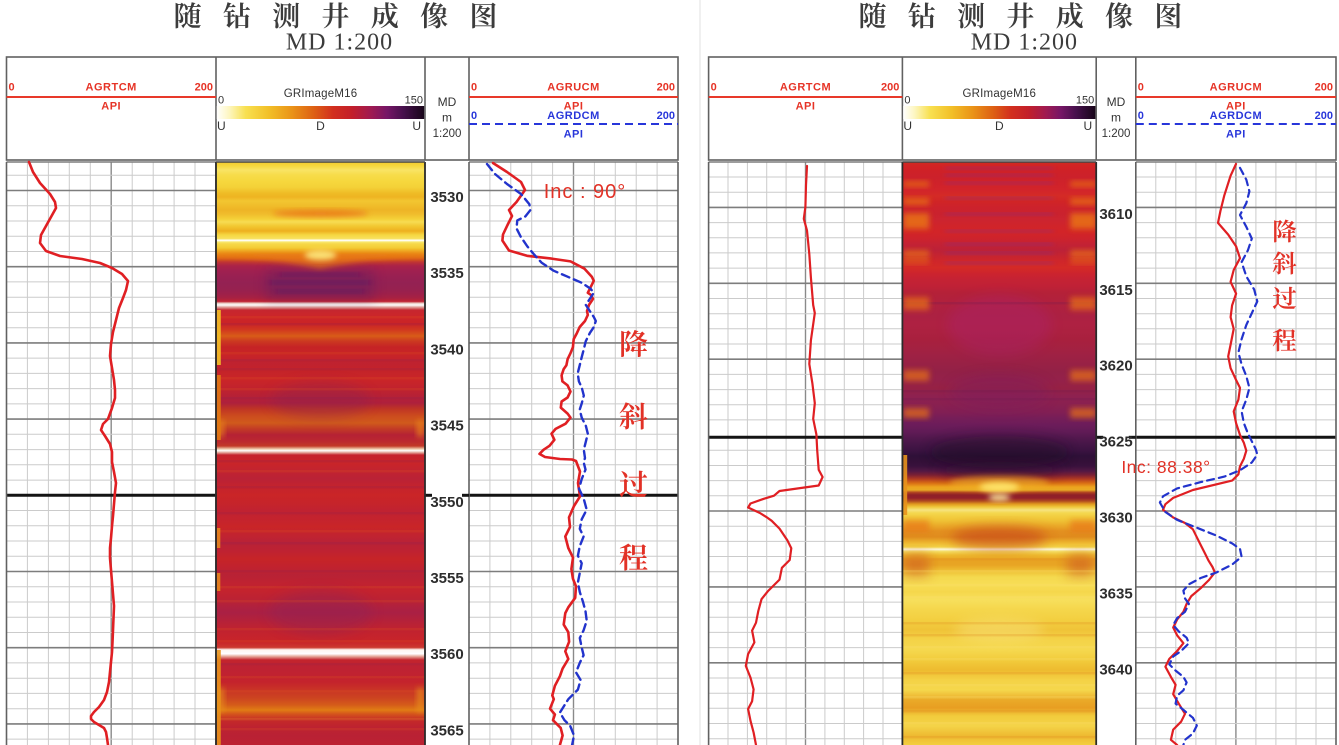 The width and height of the screenshot is (1339, 745). I want to click on svg-text: Inc : 90°, so click(585, 192).